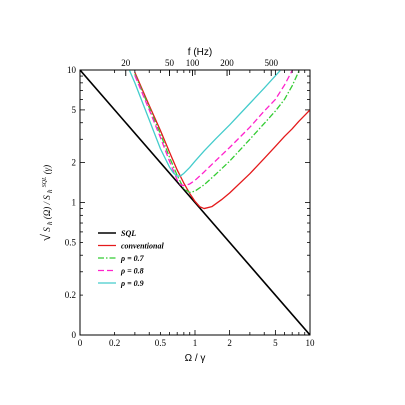 The height and width of the screenshot is (405, 405). I want to click on y-tick-label: 0.5, so click(71, 242).